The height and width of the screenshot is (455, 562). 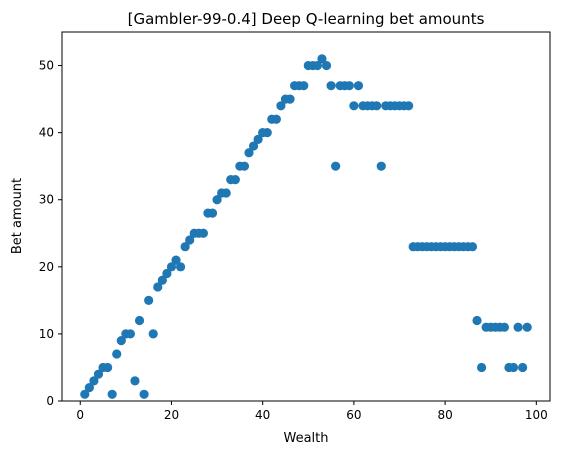 What do you see at coordinates (536, 415) in the screenshot?
I see `x-tick-label: 100` at bounding box center [536, 415].